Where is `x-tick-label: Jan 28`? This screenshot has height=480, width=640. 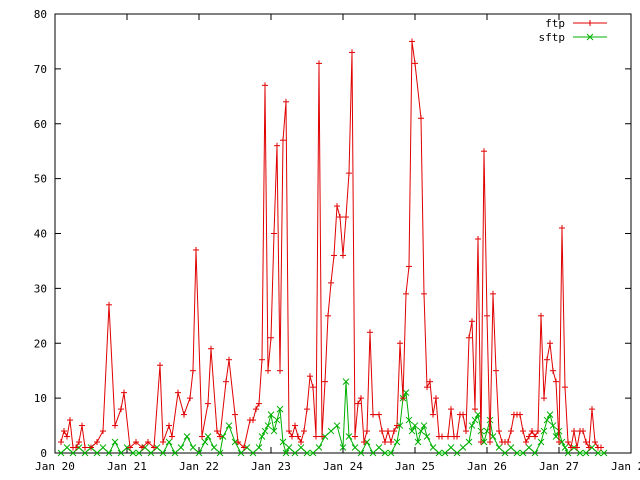
x-tick-label: Jan 28 is located at coordinates (625, 466).